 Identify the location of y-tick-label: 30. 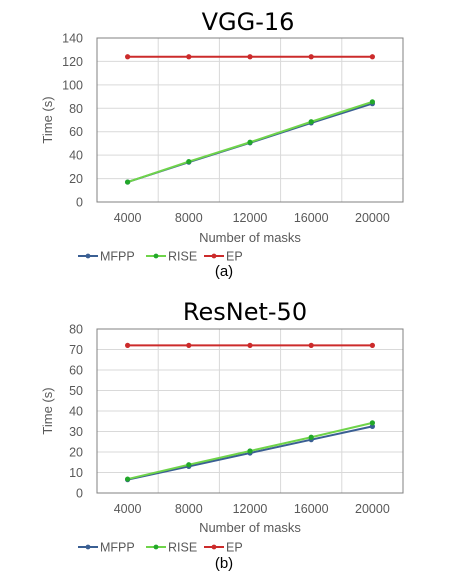
(76, 432).